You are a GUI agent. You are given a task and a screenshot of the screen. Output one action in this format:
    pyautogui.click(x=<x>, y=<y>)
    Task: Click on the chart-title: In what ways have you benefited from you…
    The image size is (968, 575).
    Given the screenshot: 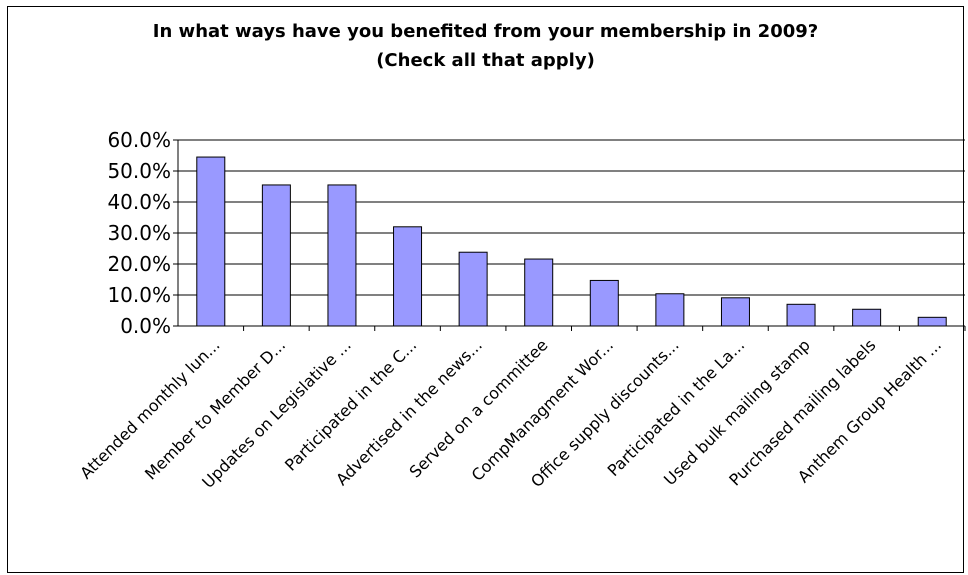 What is the action you would take?
    pyautogui.click(x=485, y=46)
    